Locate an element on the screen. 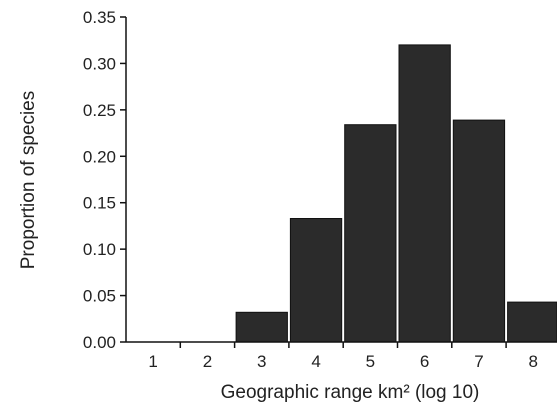  x-axis-title: Geographic range km² (log 10) is located at coordinates (350, 392).